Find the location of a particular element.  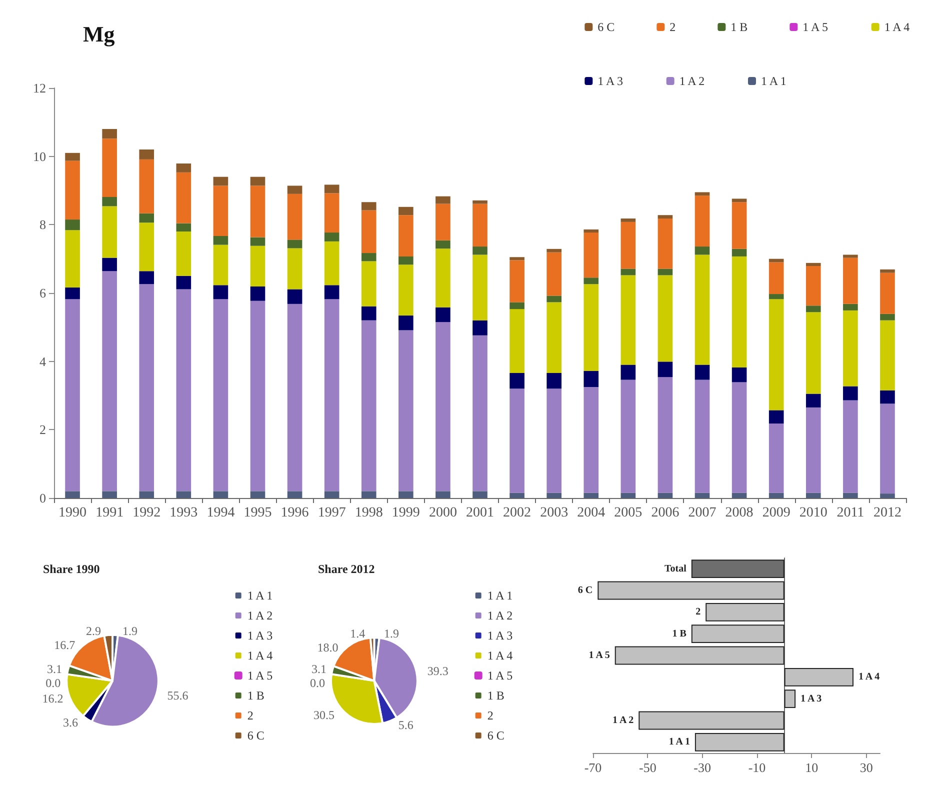

y-tick-label: 12 is located at coordinates (39, 88).